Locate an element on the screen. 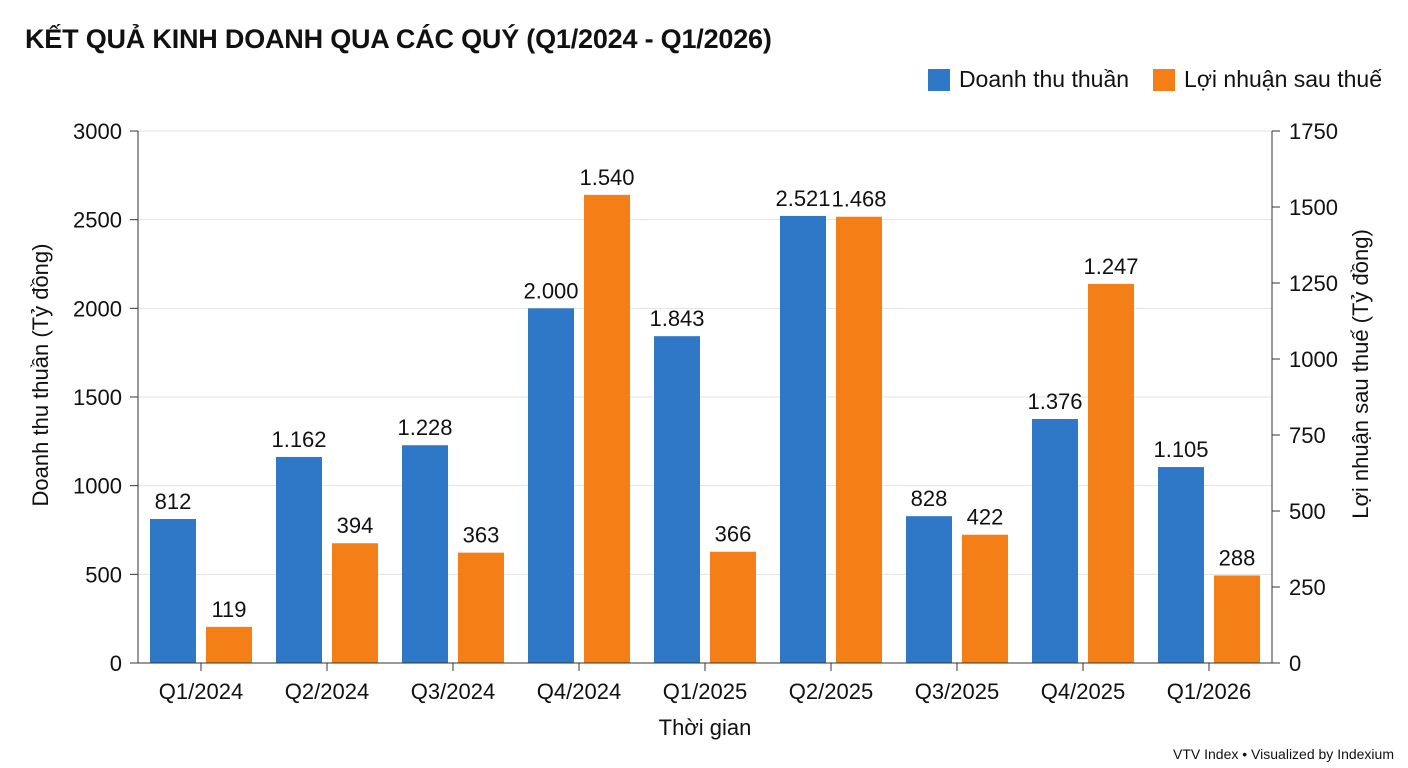  x-tick-label: Q4/2025 is located at coordinates (1083, 691).